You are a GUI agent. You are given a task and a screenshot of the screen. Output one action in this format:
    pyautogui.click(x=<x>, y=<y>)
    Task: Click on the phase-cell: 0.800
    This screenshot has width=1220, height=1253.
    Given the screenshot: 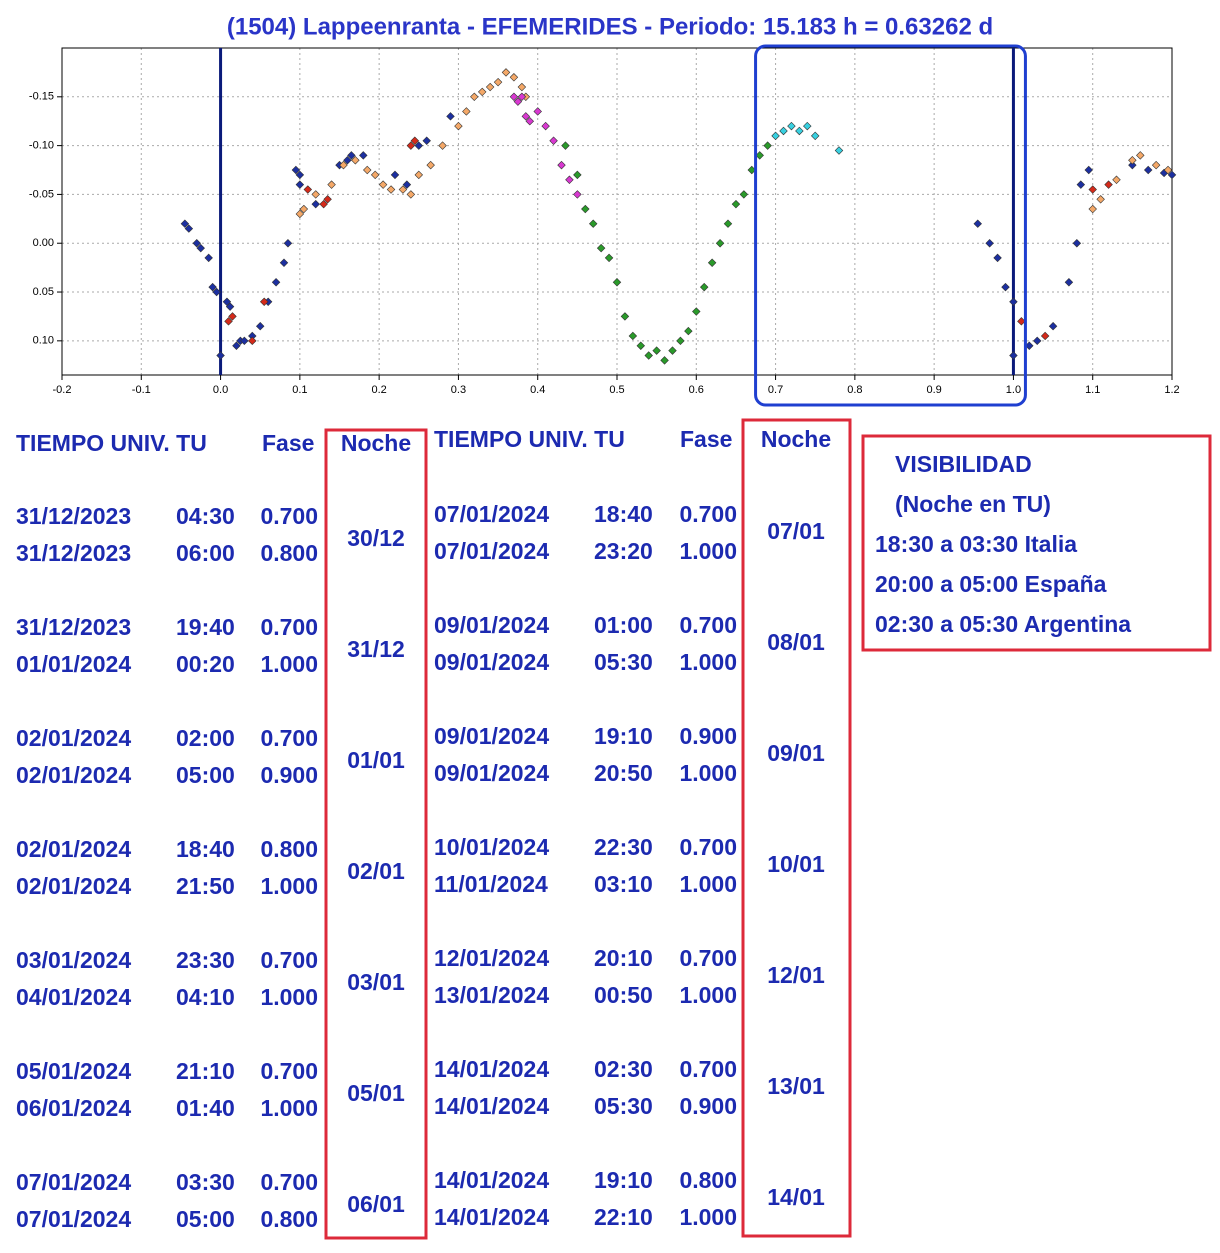 What is the action you would take?
    pyautogui.click(x=289, y=1219)
    